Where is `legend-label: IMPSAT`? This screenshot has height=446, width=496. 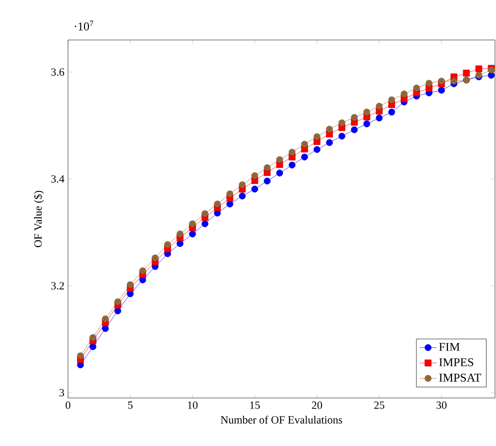
legend-label: IMPSAT is located at coordinates (460, 378).